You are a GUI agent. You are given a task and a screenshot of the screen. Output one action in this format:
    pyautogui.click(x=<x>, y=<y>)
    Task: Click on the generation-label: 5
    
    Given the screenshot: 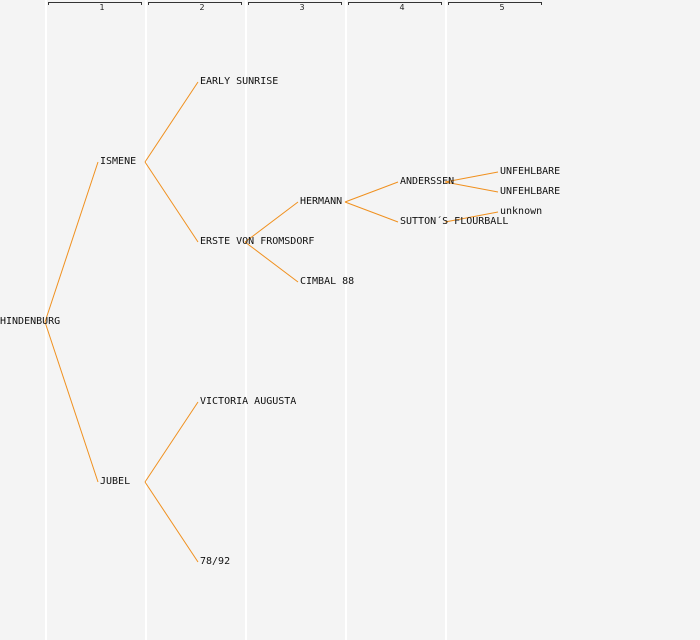 What is the action you would take?
    pyautogui.click(x=502, y=7)
    